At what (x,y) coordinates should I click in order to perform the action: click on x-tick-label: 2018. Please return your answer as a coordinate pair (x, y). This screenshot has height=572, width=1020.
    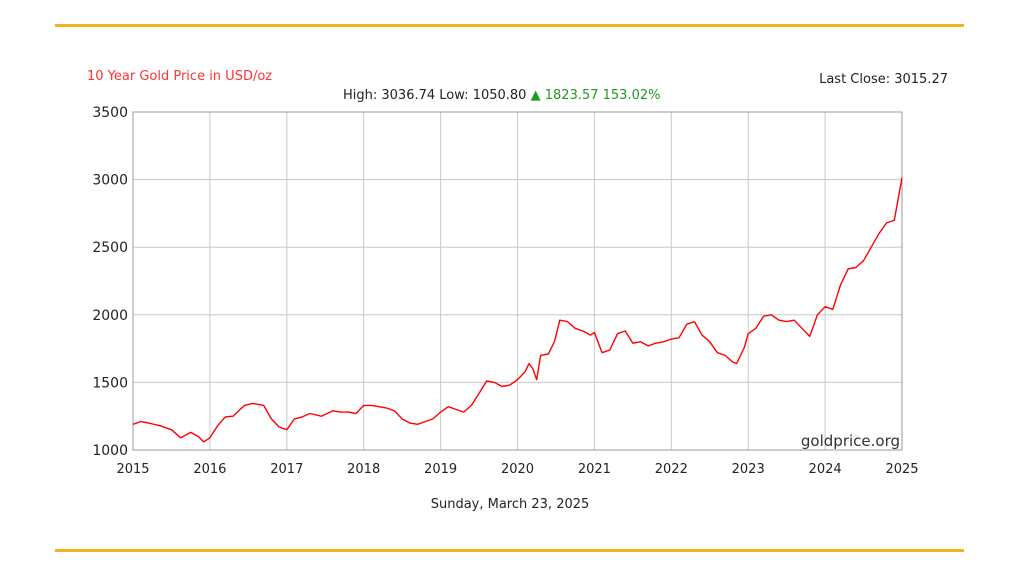
    Looking at the image, I should click on (363, 469).